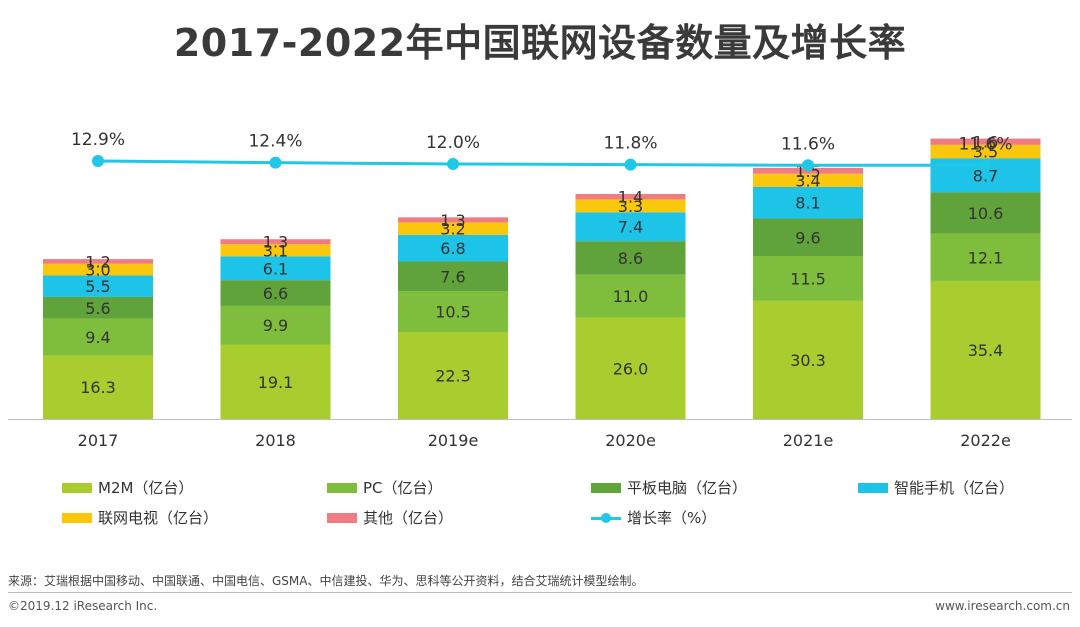  Describe the element at coordinates (453, 163) in the screenshot. I see `growth-point-2019e` at that location.